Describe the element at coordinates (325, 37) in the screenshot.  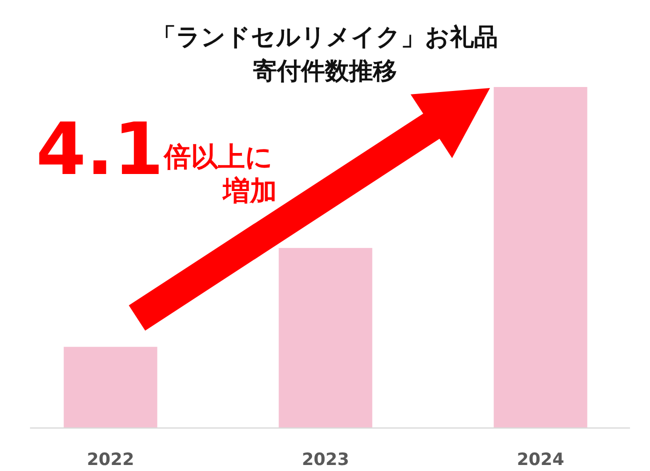
I see `chart-title: 「ランドセルリメイク」お礼品` at that location.